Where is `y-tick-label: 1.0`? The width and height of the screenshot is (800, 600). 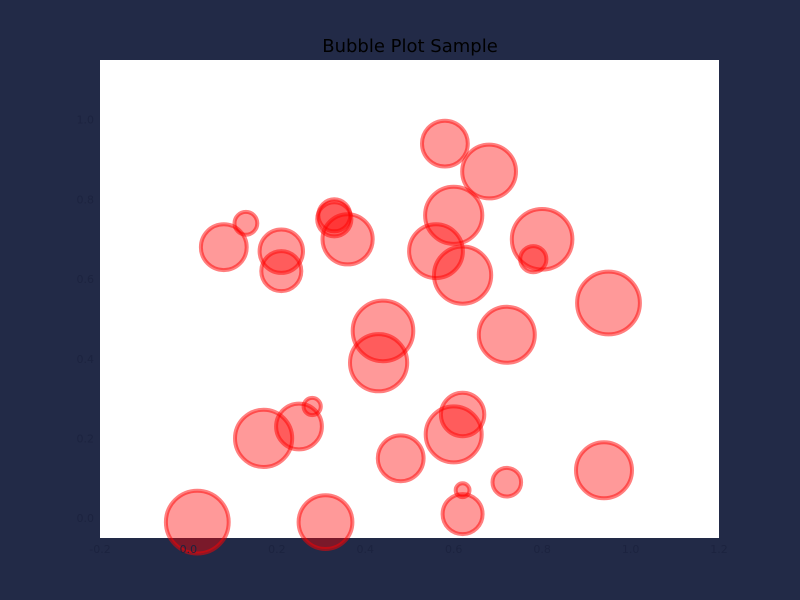 y-tick-label: 1.0 is located at coordinates (86, 120).